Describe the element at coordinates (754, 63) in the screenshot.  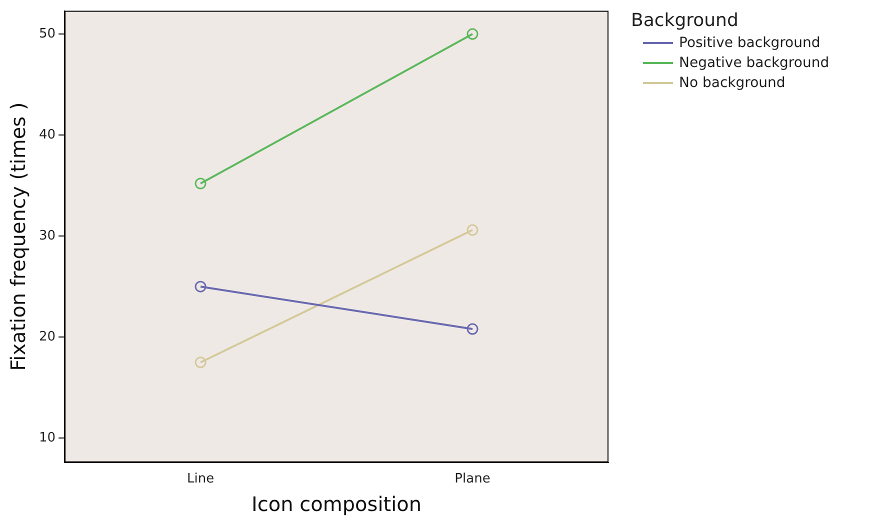
I see `legend-label: Negative background` at that location.